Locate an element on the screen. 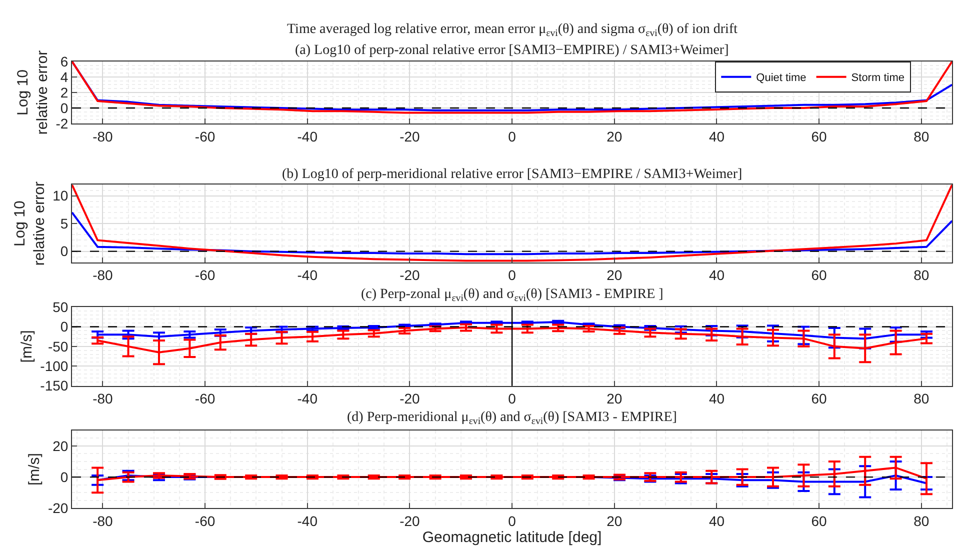 Image resolution: width=954 pixels, height=554 pixels. chart-title: (b) Log10 of perp-meridional relative error [SAMI3−EMPIRE / SAMI3+Weimer] is located at coordinates (512, 174).